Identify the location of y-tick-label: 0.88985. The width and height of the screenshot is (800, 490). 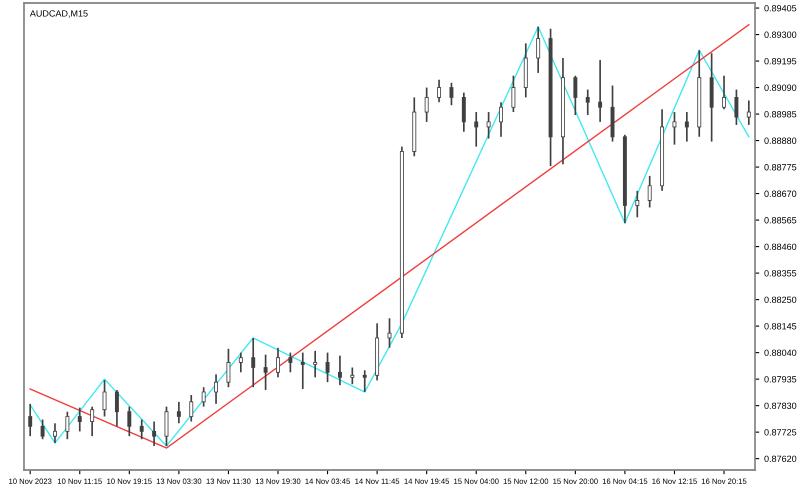
(780, 114).